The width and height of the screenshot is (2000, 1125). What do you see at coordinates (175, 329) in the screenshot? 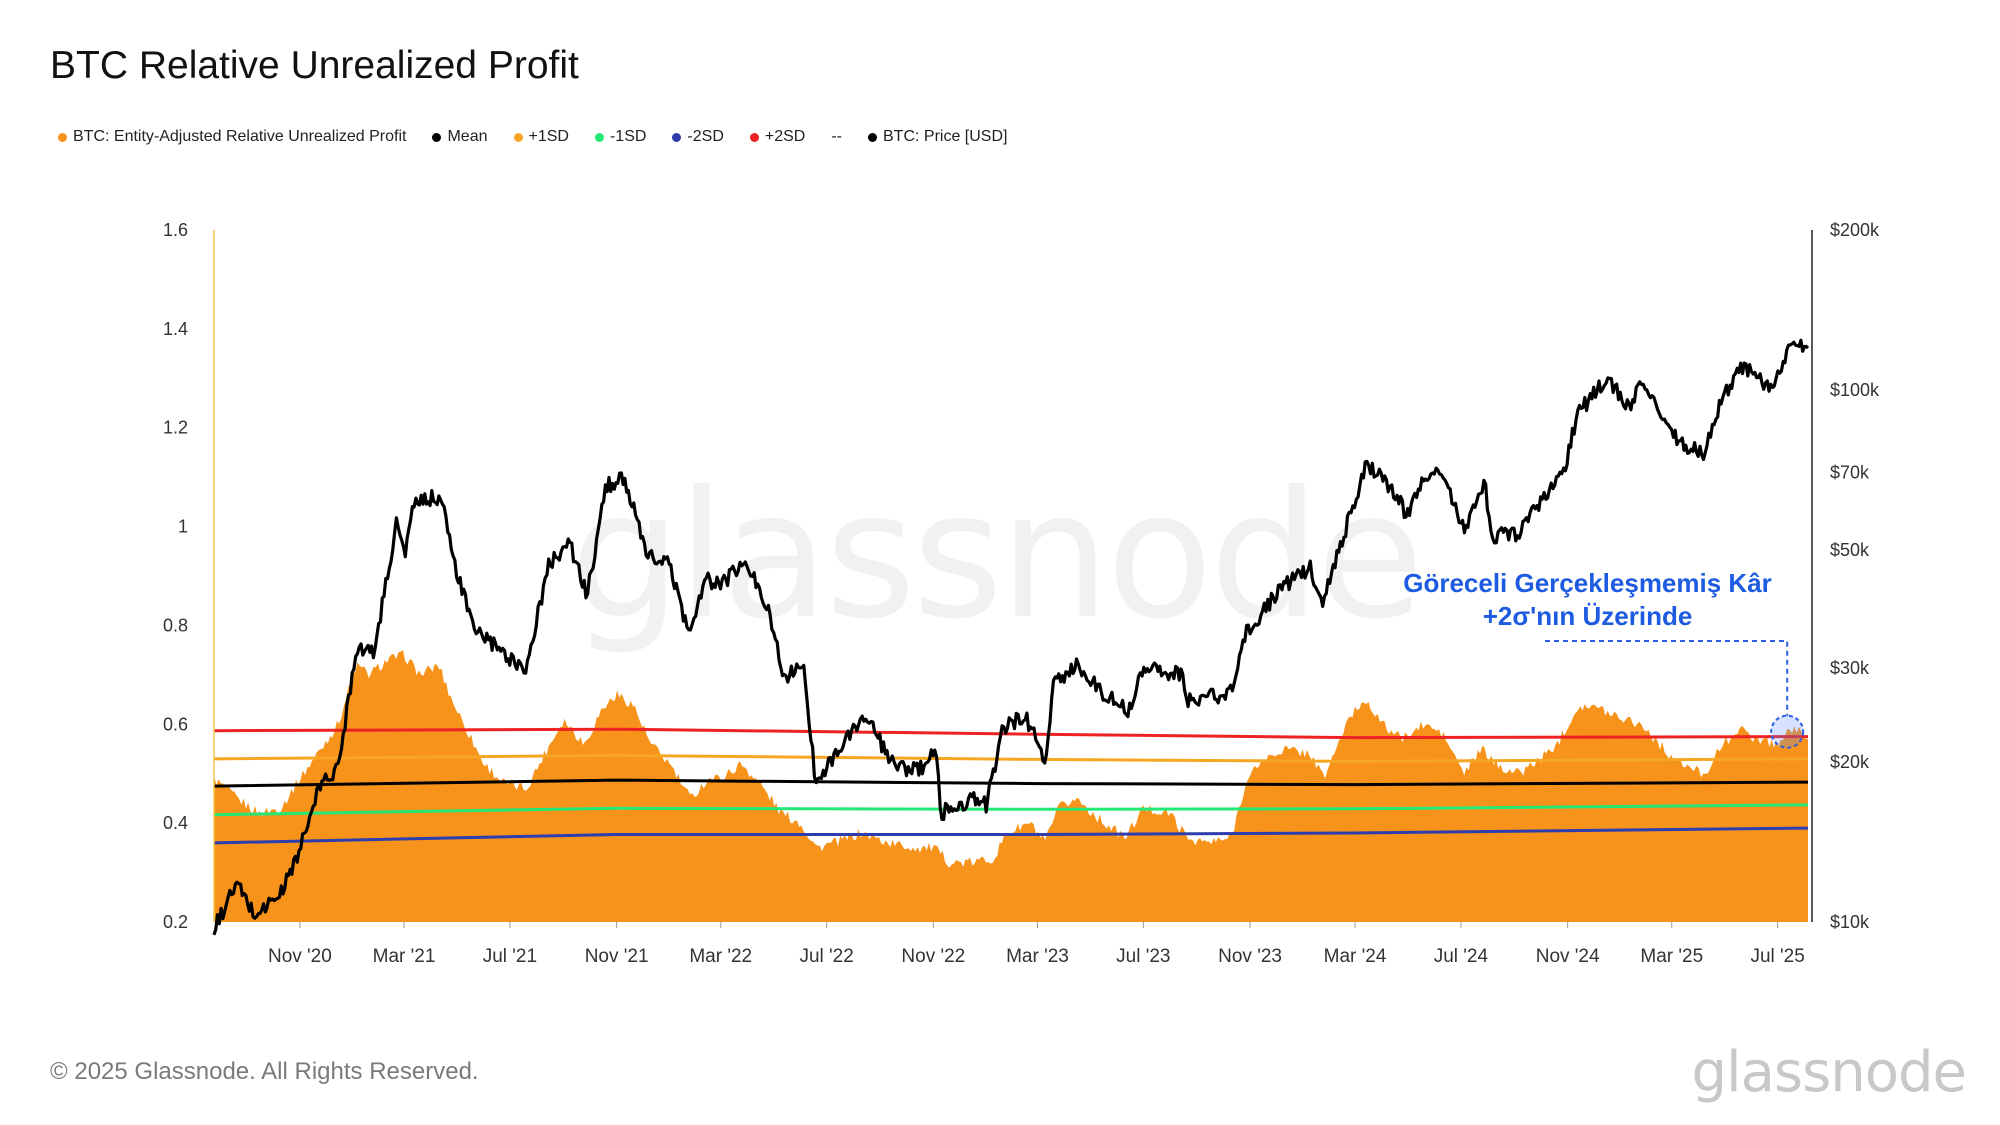
I see `y-tick-label: 1.4` at bounding box center [175, 329].